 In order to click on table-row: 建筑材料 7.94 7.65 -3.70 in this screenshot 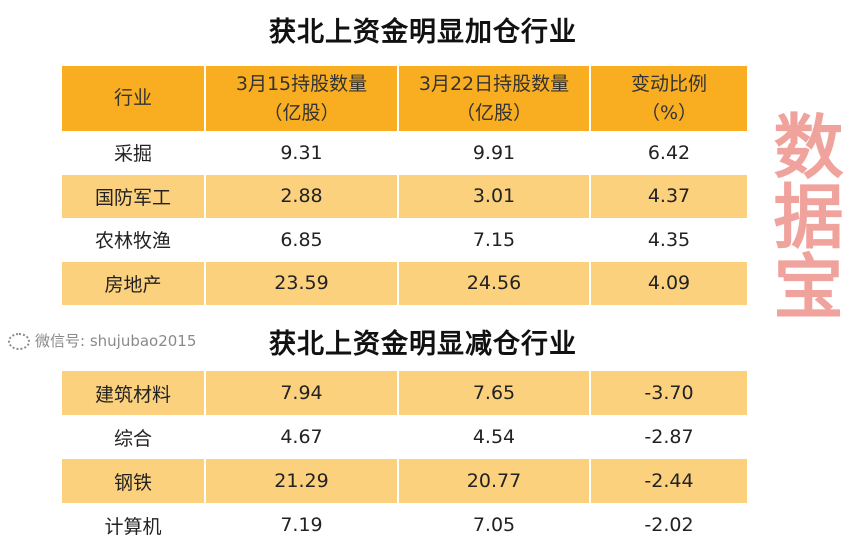, I will do `click(404, 393)`.